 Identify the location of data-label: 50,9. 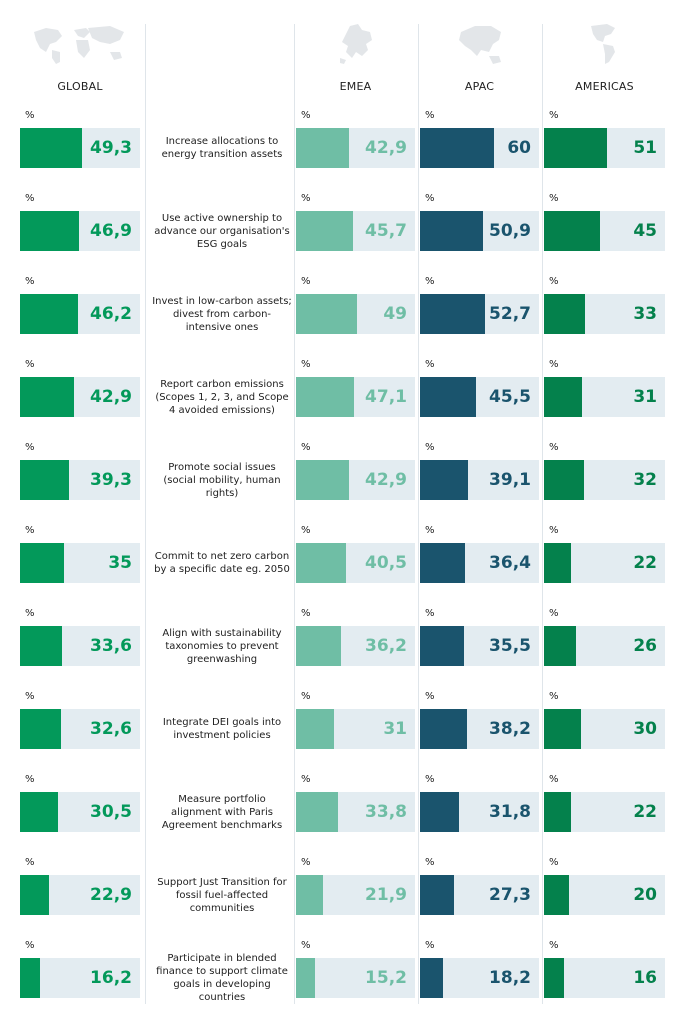
(510, 231).